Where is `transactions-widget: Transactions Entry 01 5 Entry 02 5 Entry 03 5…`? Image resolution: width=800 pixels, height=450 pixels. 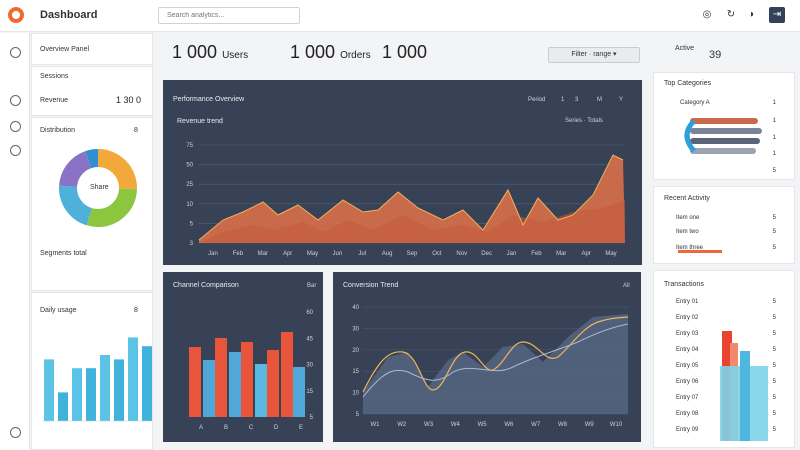 transactions-widget: Transactions Entry 01 5 Entry 02 5 Entry 03 5… is located at coordinates (724, 359).